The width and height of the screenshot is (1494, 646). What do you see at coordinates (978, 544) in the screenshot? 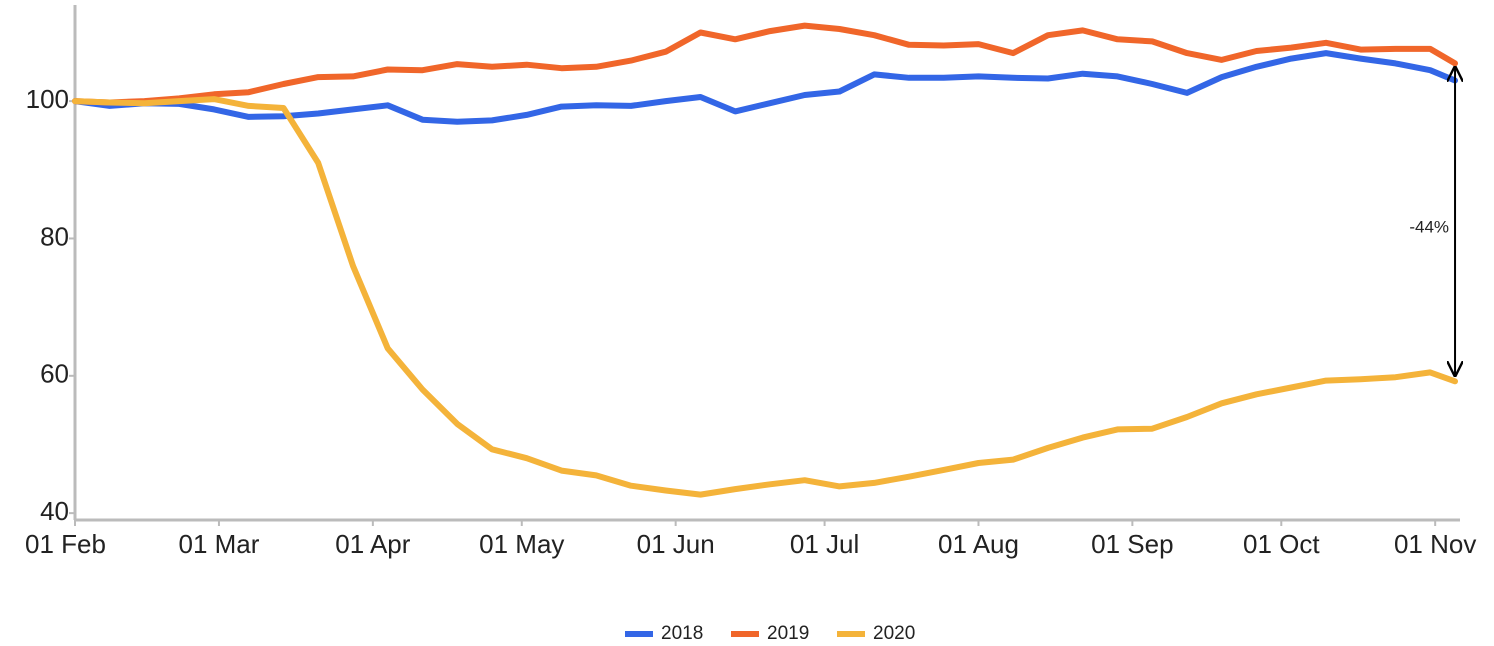
I see `x-tick-label: 01 Aug` at bounding box center [978, 544].